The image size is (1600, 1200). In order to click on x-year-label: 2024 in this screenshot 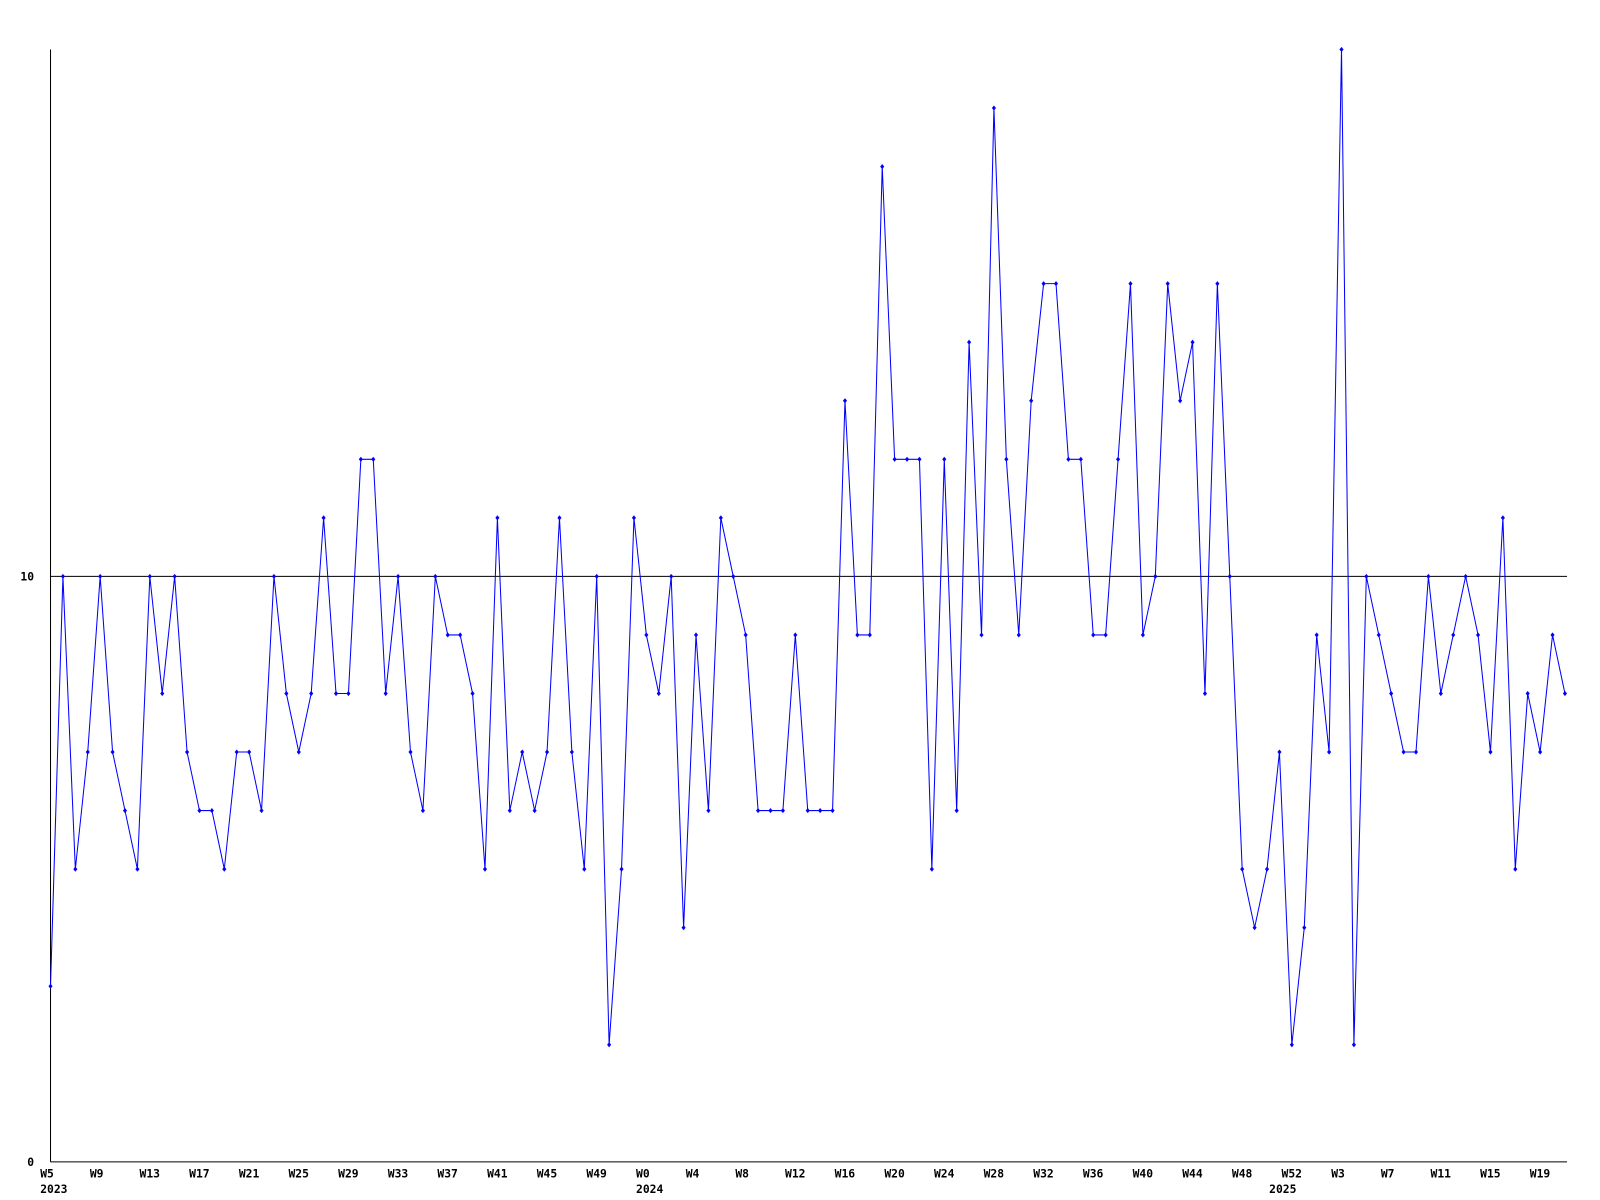, I will do `click(649, 1189)`.